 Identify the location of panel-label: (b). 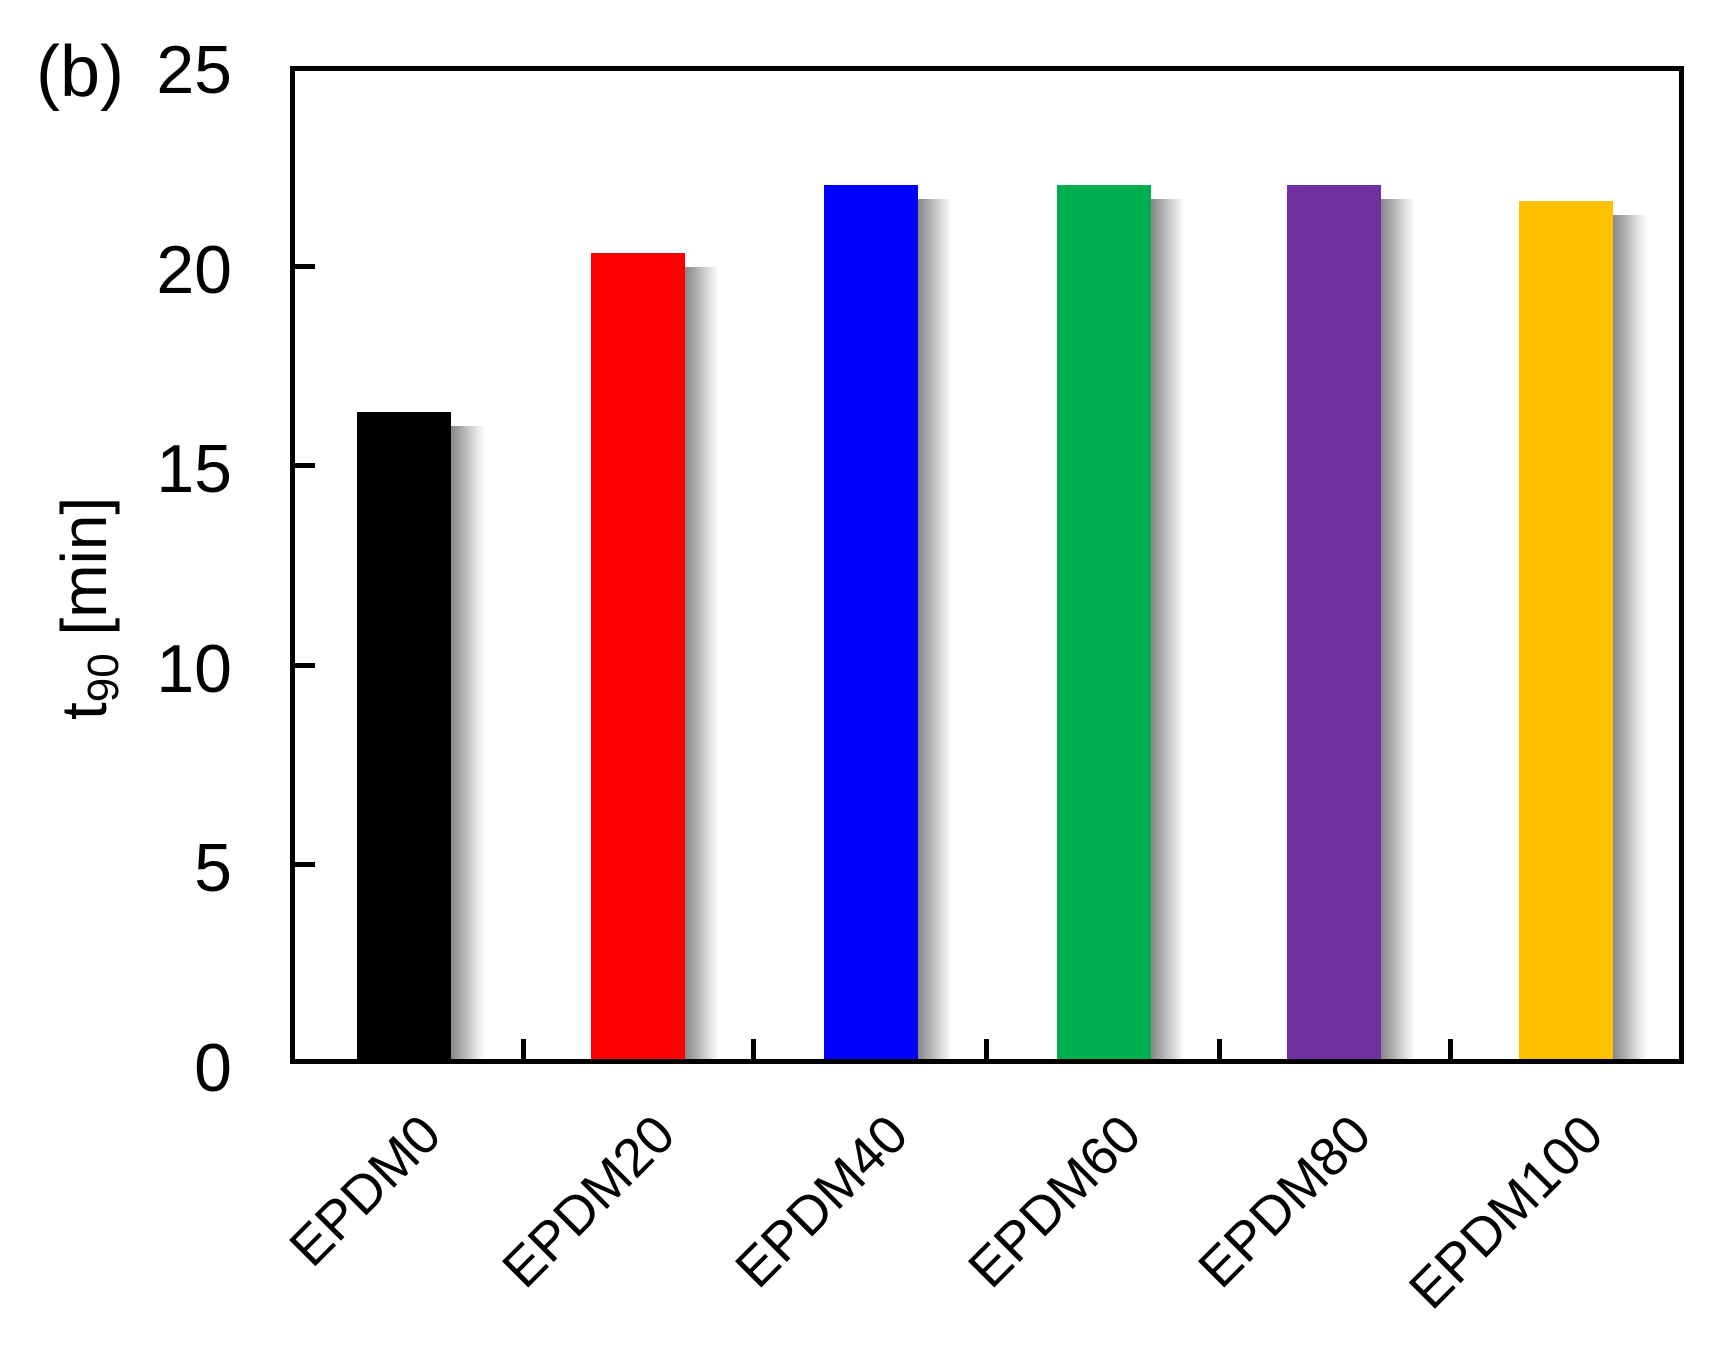
(80, 72).